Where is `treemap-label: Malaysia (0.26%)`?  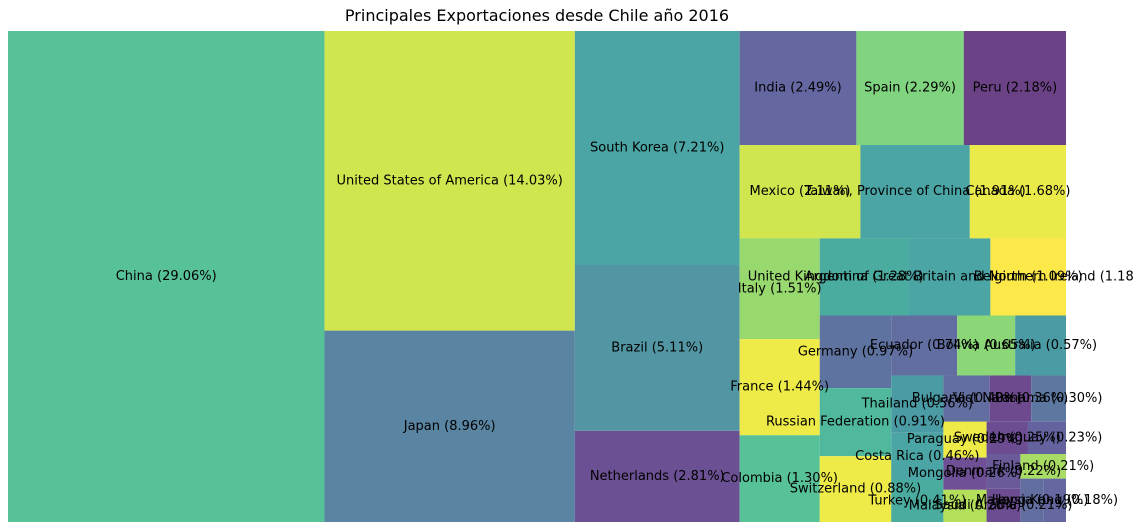 treemap-label: Malaysia (0.26%) is located at coordinates (965, 505).